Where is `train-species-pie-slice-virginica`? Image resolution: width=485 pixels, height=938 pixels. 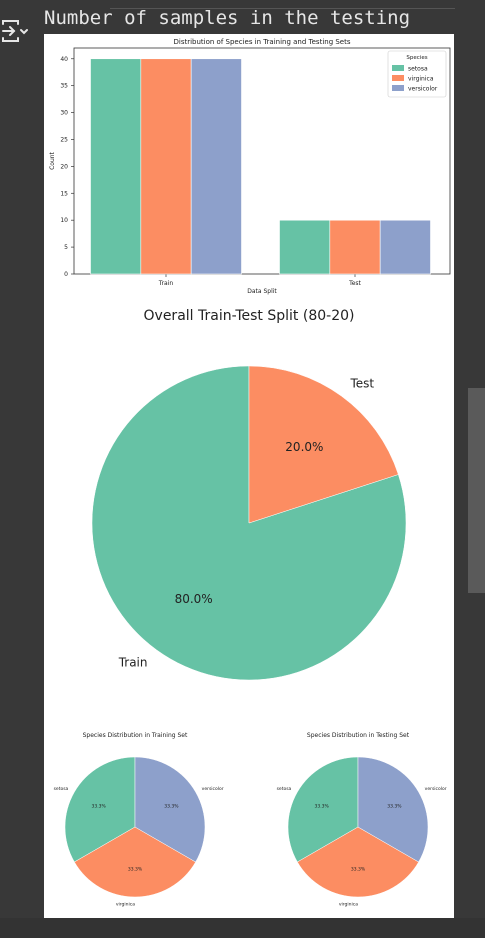 train-species-pie-slice-virginica is located at coordinates (135, 862).